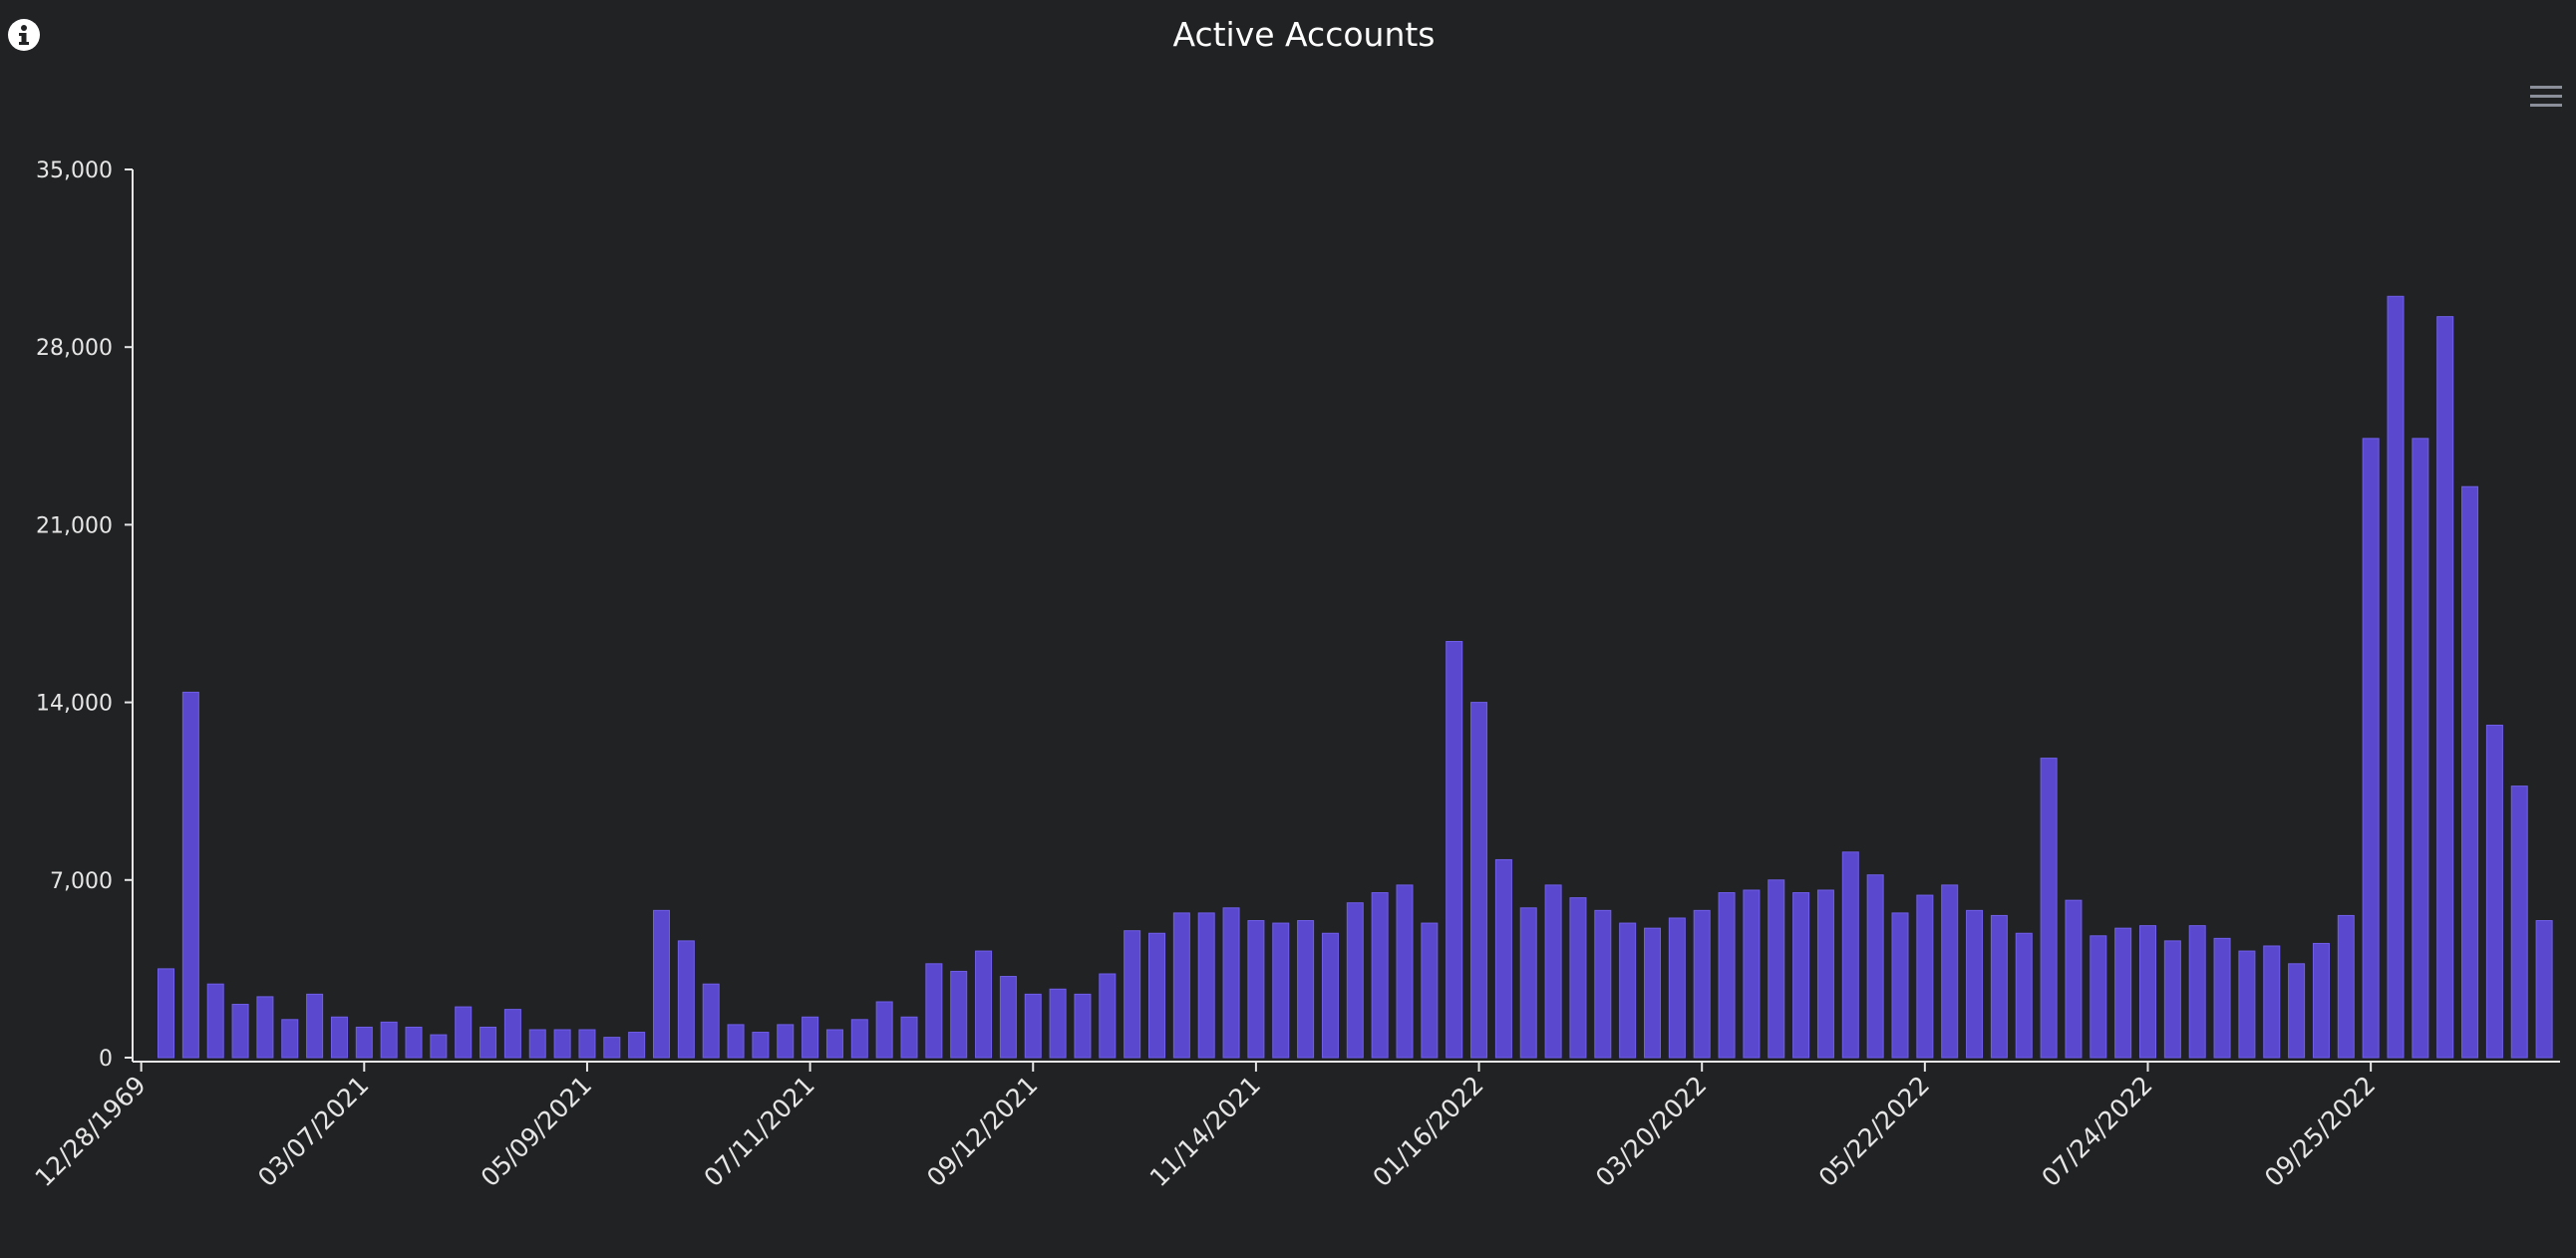 The image size is (2576, 1258). I want to click on hamburger-menu-icon, so click(2546, 96).